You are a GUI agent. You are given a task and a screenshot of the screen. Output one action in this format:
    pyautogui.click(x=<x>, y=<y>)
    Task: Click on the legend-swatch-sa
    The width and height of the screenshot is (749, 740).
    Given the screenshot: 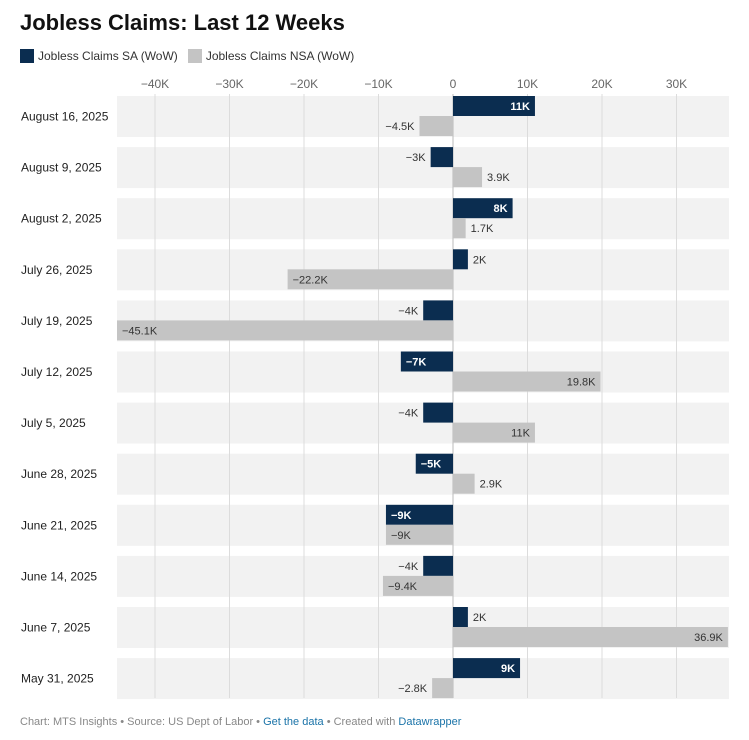 What is the action you would take?
    pyautogui.click(x=27, y=56)
    